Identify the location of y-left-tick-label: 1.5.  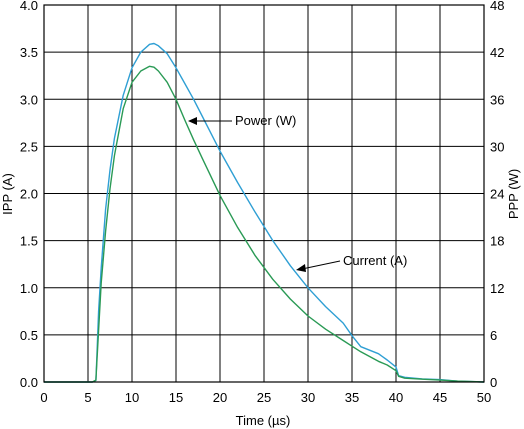
(29, 241).